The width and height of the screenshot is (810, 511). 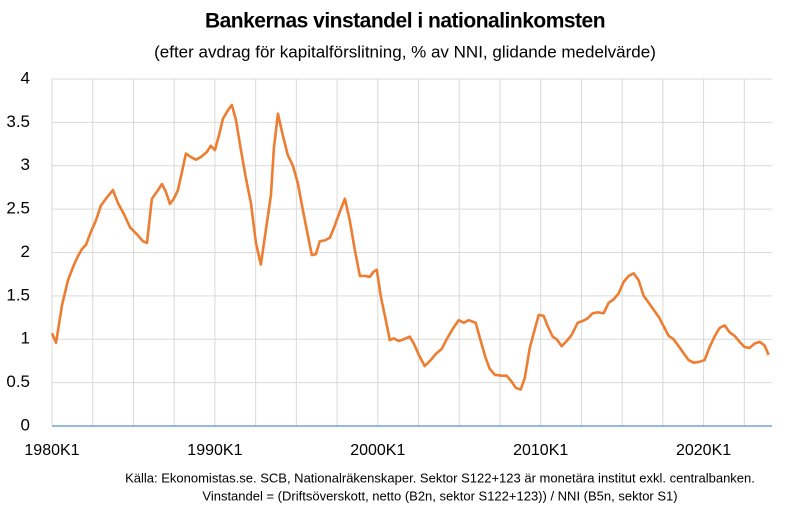 I want to click on y-tick-label: 0, so click(x=25, y=424).